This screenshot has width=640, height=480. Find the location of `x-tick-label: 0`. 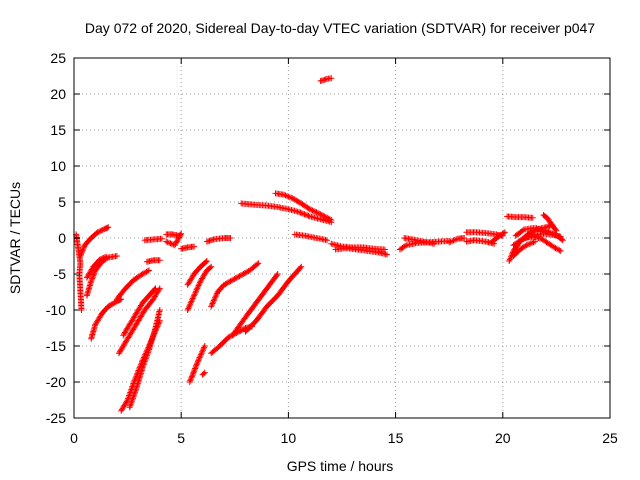

x-tick-label: 0 is located at coordinates (74, 438).